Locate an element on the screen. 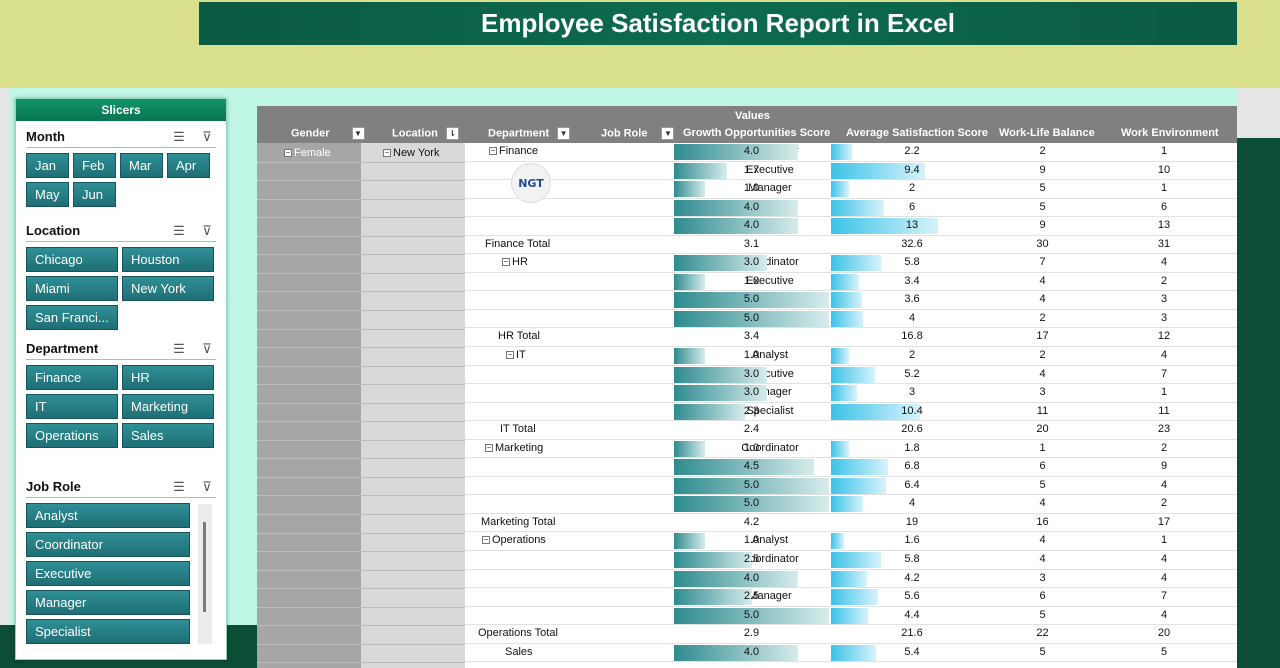 This screenshot has height=668, width=1280. satisfaction-value: 1.6 is located at coordinates (912, 540).